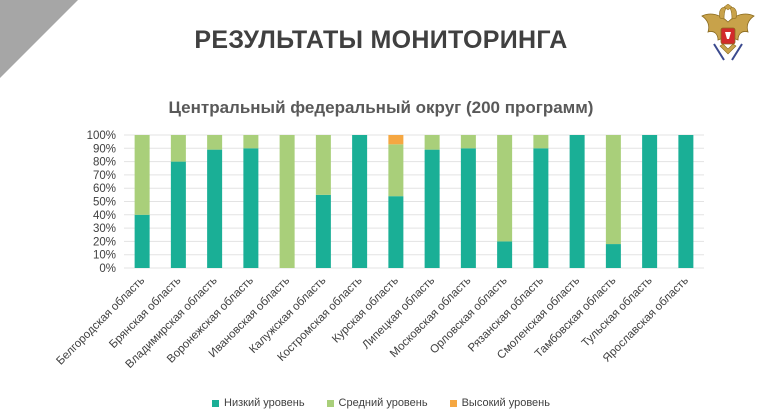  Describe the element at coordinates (505, 403) in the screenshot. I see `legend-label: Высокий уровень` at that location.